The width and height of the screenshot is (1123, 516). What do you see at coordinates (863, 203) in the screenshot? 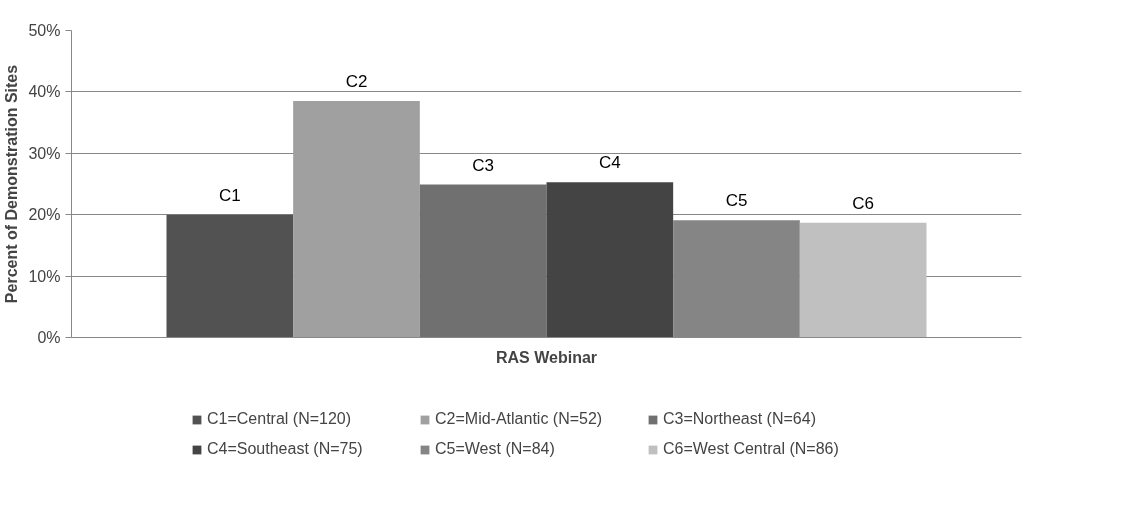
I see `annotation: C6` at bounding box center [863, 203].